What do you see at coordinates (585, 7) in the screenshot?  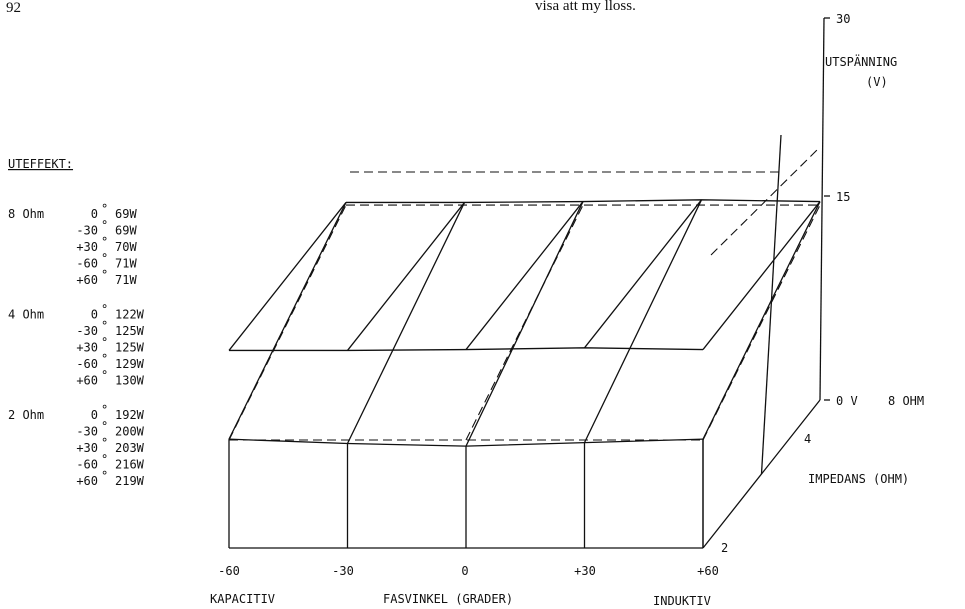 I see `page-header-fragment: visa att my lloss.` at bounding box center [585, 7].